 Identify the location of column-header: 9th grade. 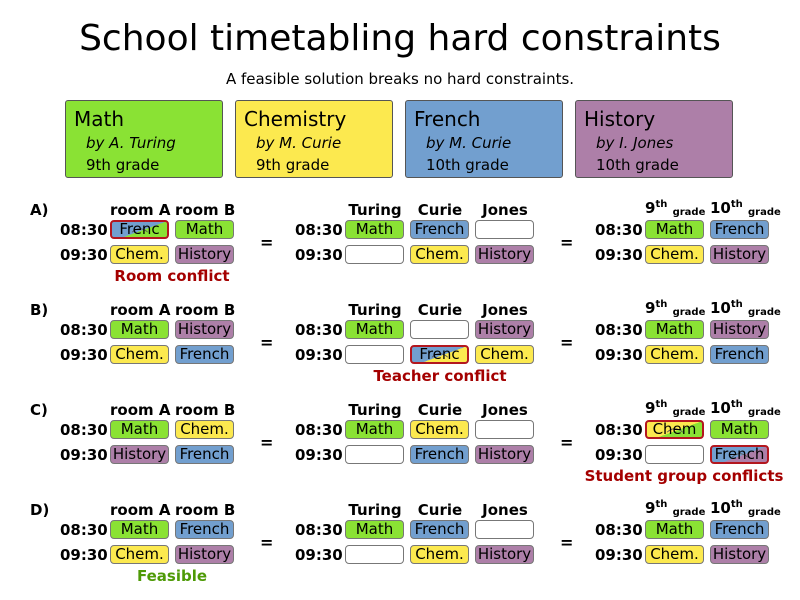
(675, 308).